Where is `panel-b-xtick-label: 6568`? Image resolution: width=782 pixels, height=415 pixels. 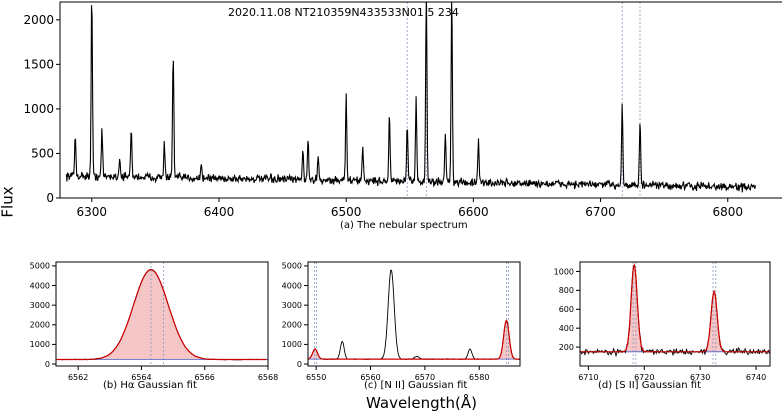 panel-b-xtick-label: 6568 is located at coordinates (268, 377).